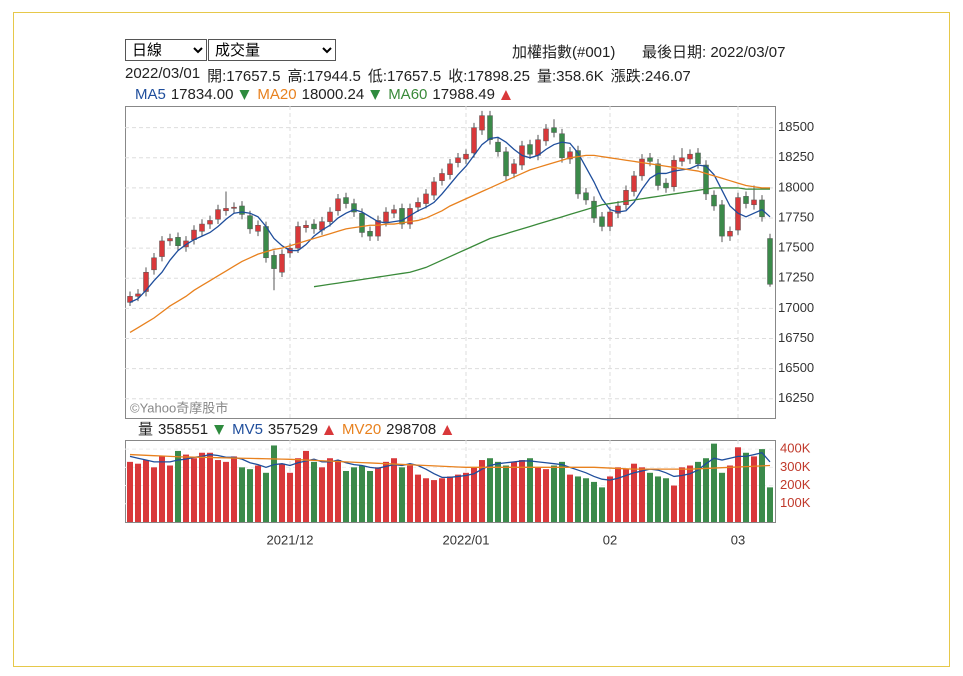 This screenshot has width=963, height=676. What do you see at coordinates (796, 307) in the screenshot?
I see `y-tick-label: 17000` at bounding box center [796, 307].